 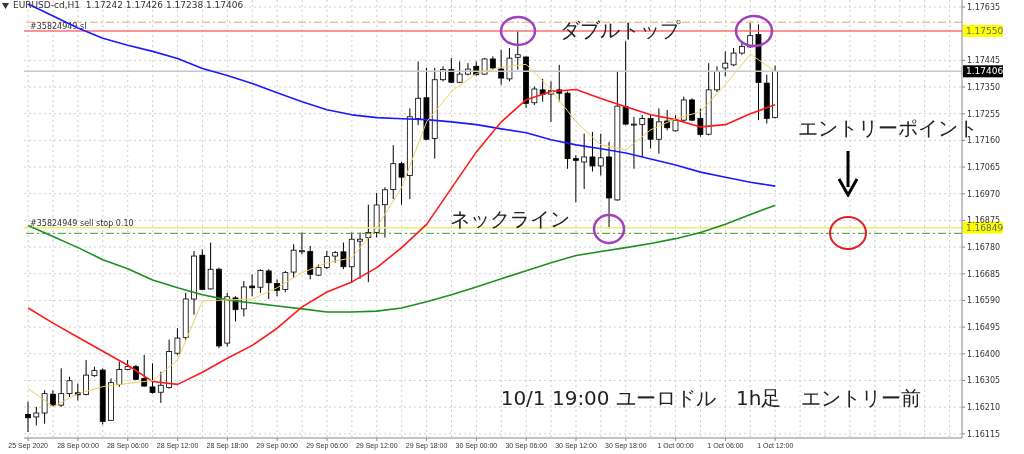 I want to click on y-tick-label: 1.17445, so click(x=984, y=61).